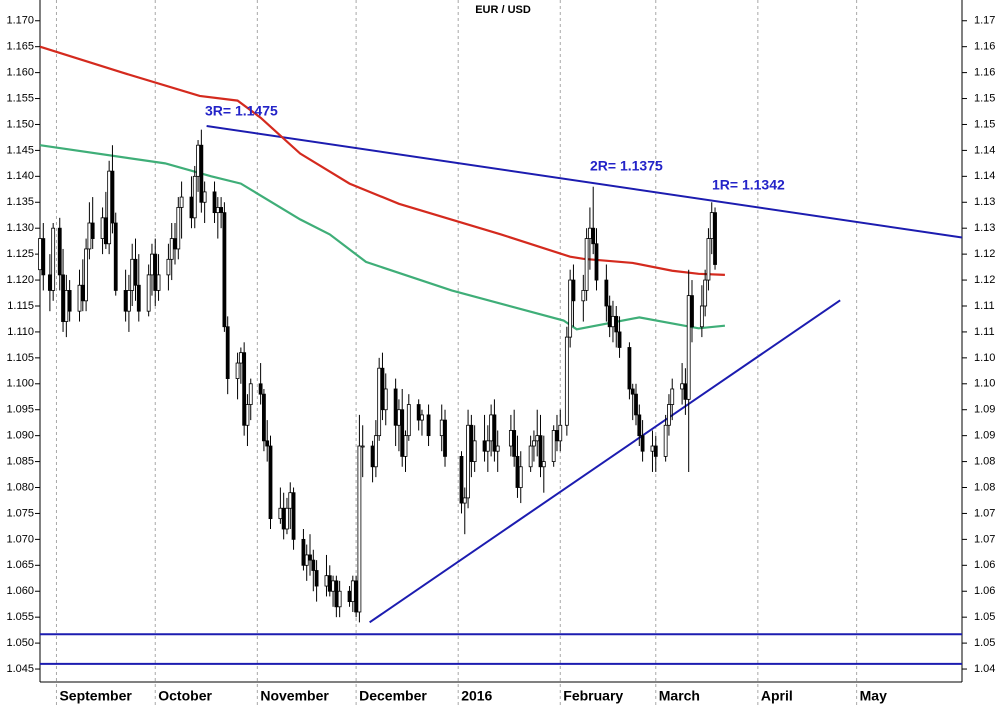 This screenshot has height=706, width=1005. Describe the element at coordinates (984, 487) in the screenshot. I see `y2-tick-label: 1.08` at that location.